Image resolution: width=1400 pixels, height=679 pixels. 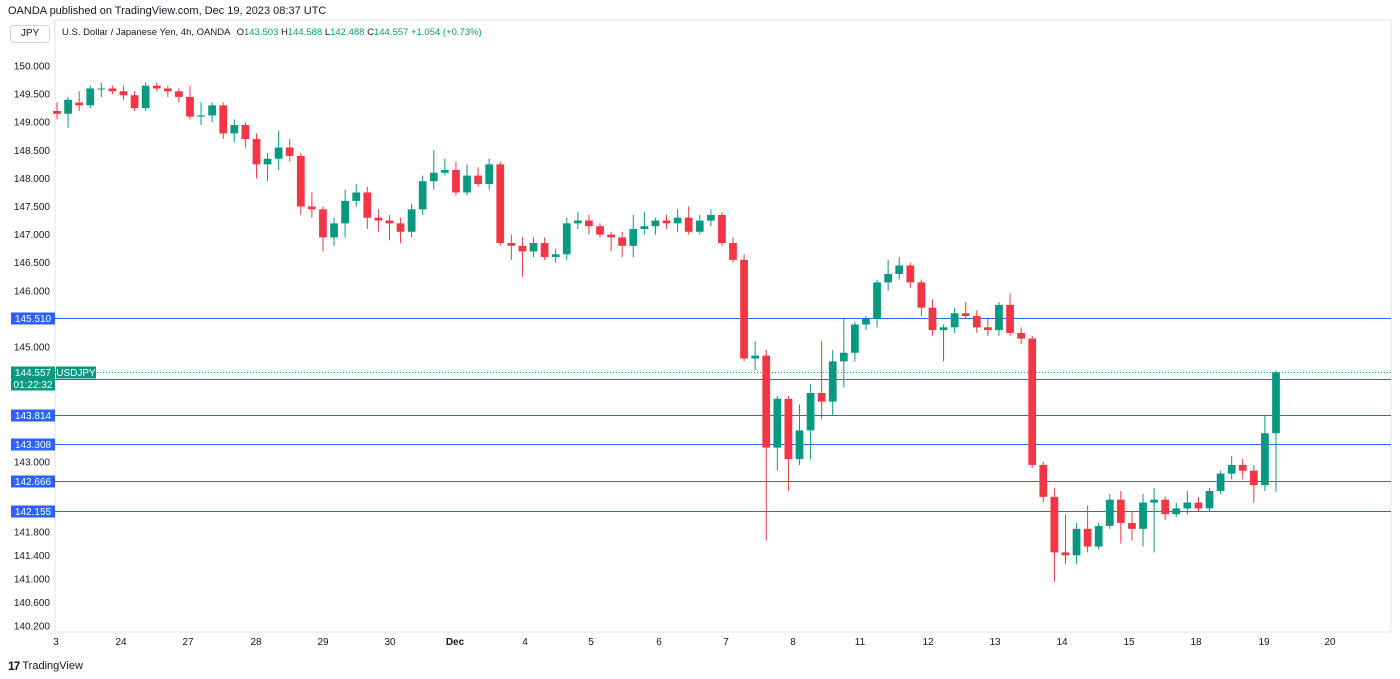 What do you see at coordinates (45, 666) in the screenshot?
I see `footer-branding: 17 TradingView` at bounding box center [45, 666].